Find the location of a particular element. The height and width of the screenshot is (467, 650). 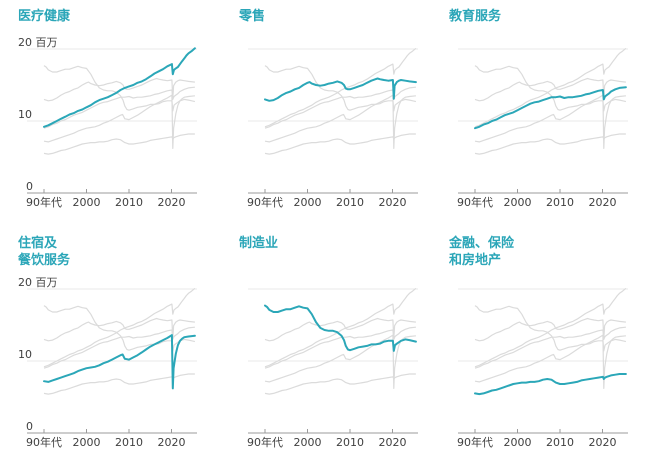

chart-healthcare: 90年代 2000 2010 2020 20 百万 10 0 is located at coordinates (107, 122).